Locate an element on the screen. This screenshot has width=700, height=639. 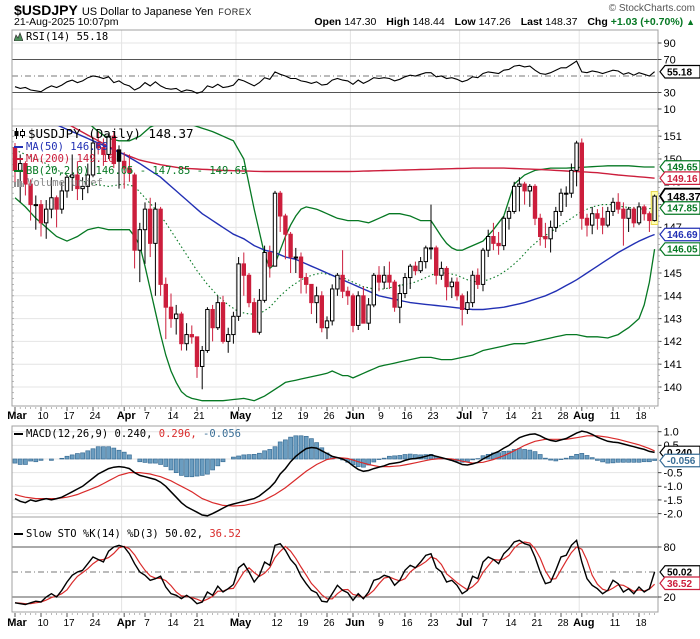
svg-text: -0.5 is located at coordinates (673, 473).